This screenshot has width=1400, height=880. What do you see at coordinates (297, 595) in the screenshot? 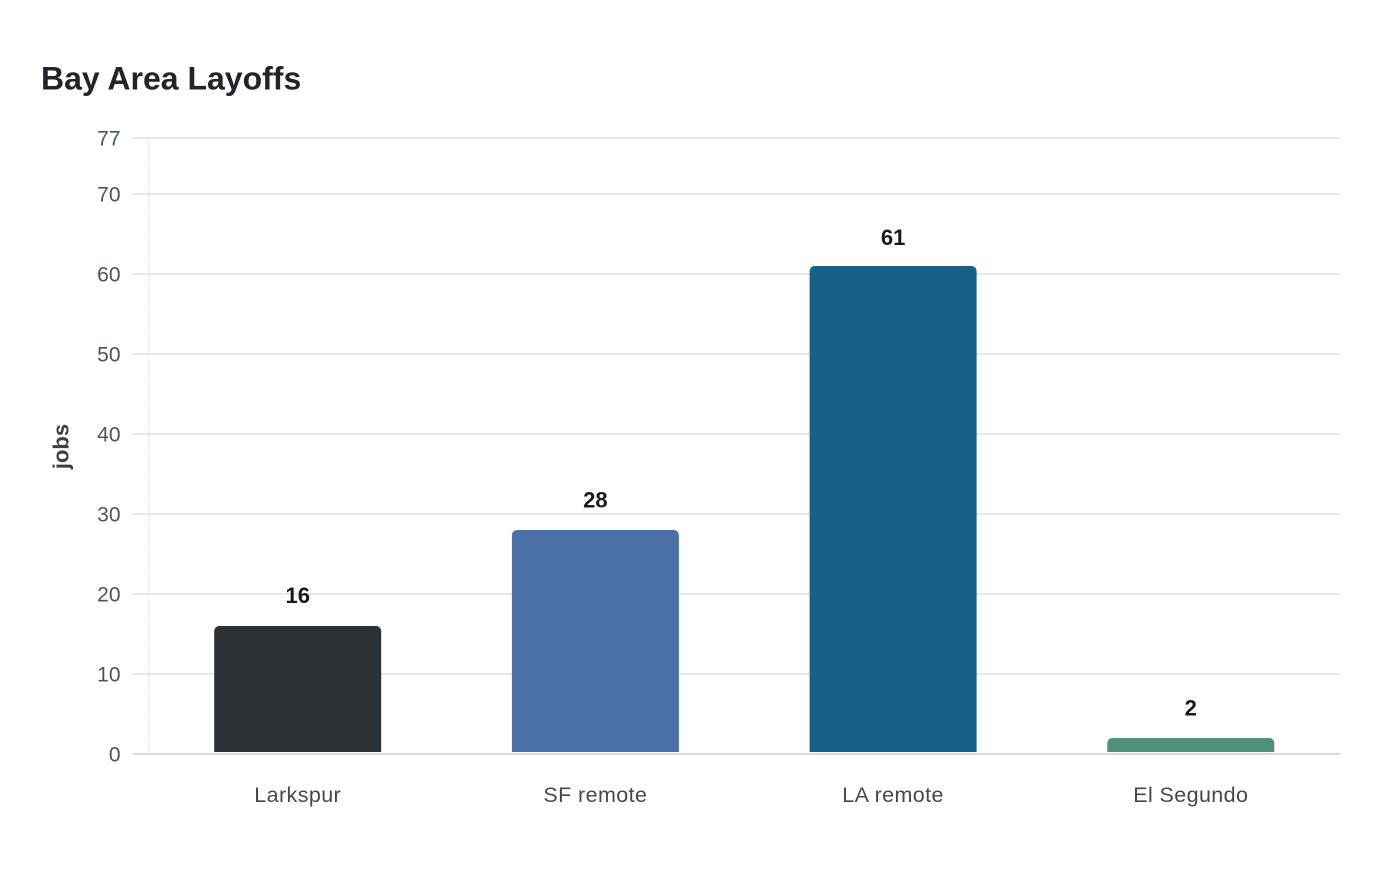
I see `svg-text: 16` at bounding box center [297, 595].